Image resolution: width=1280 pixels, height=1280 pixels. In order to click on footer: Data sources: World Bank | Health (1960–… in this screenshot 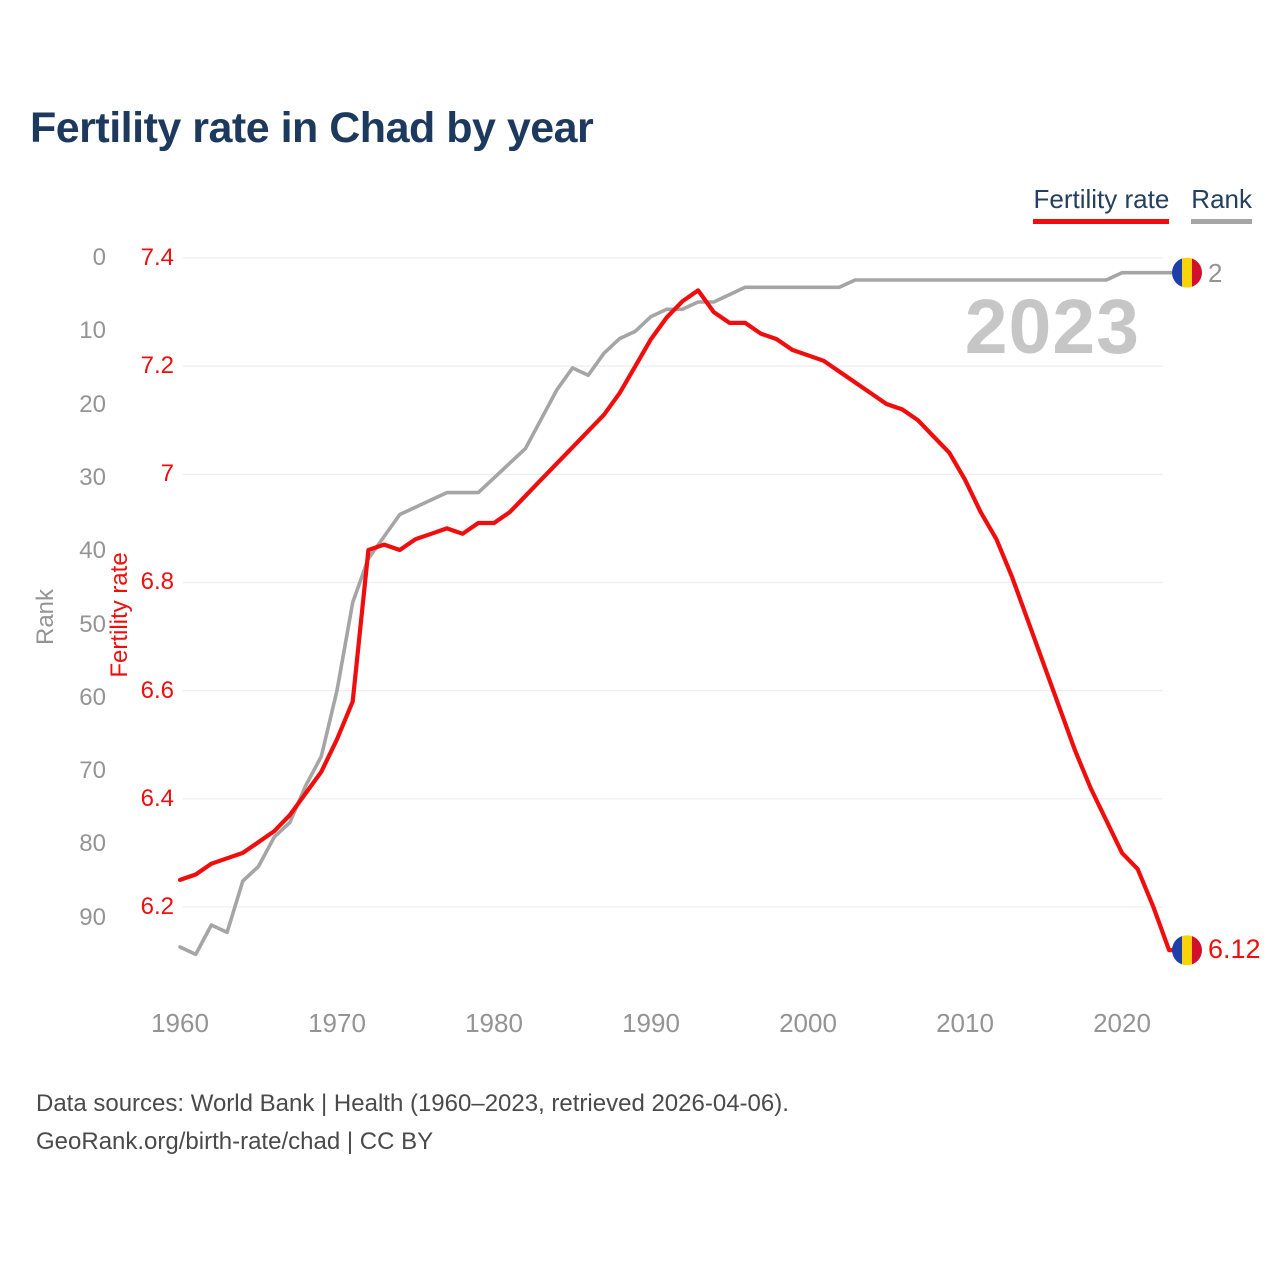, I will do `click(412, 1123)`.